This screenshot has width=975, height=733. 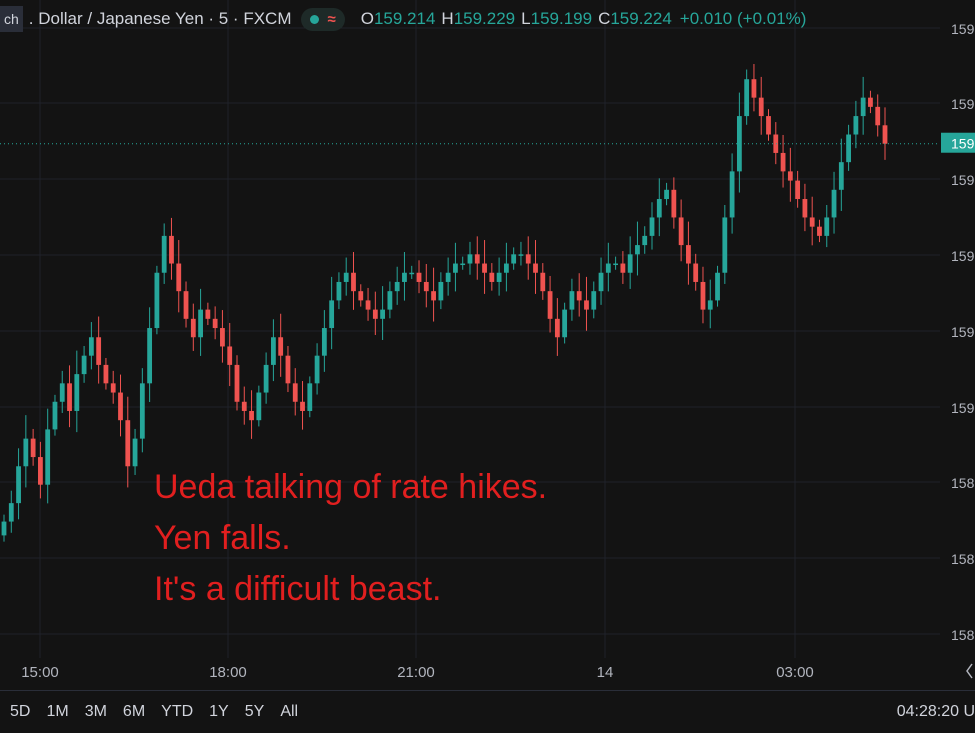 I want to click on market-status-pill: ≈, so click(x=323, y=19).